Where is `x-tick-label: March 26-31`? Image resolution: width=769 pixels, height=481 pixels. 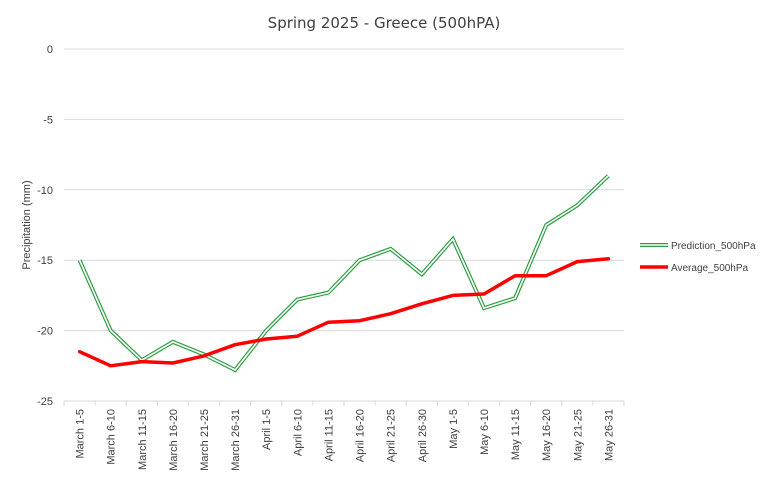
x-tick-label: March 26-31 is located at coordinates (236, 440).